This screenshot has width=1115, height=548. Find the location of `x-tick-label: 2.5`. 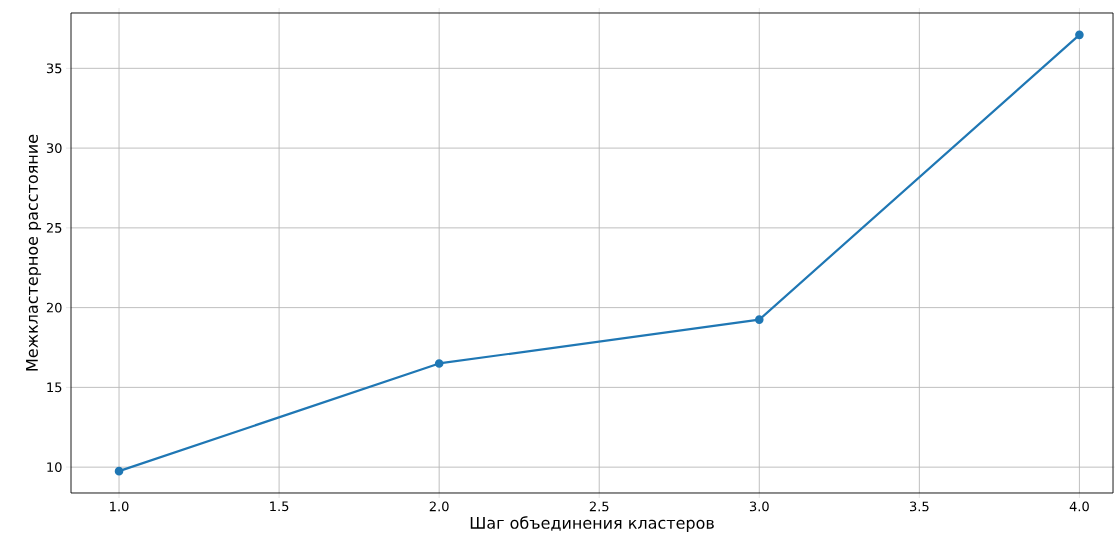

x-tick-label: 2.5 is located at coordinates (599, 506).